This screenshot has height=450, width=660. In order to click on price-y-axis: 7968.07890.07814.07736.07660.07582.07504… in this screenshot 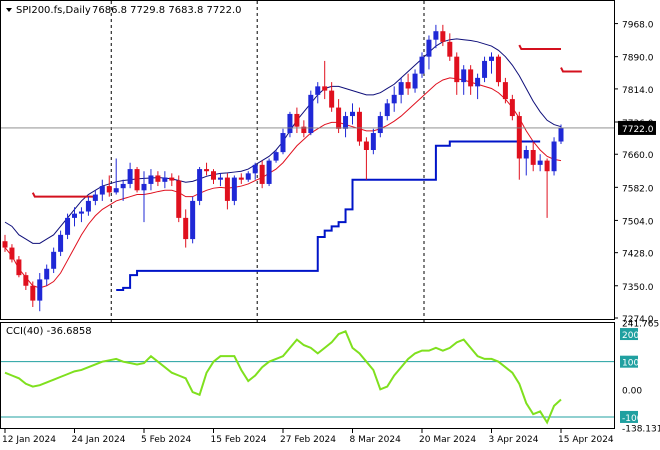, I will do `click(635, 173)`.